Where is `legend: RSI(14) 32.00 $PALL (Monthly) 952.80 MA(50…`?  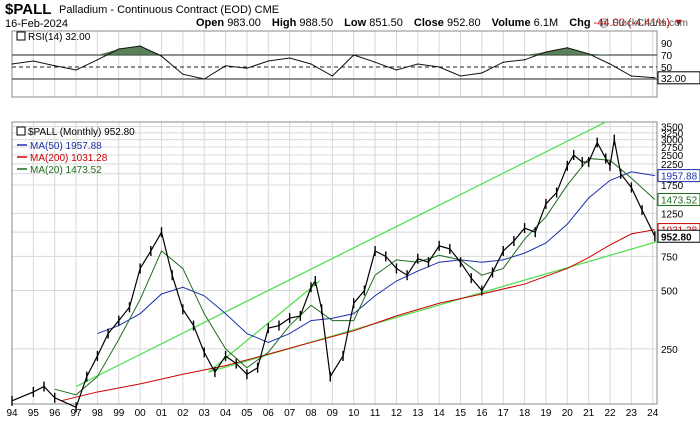
legend: RSI(14) 32.00 $PALL (Monthly) 952.80 MA(50… is located at coordinates (75, 103).